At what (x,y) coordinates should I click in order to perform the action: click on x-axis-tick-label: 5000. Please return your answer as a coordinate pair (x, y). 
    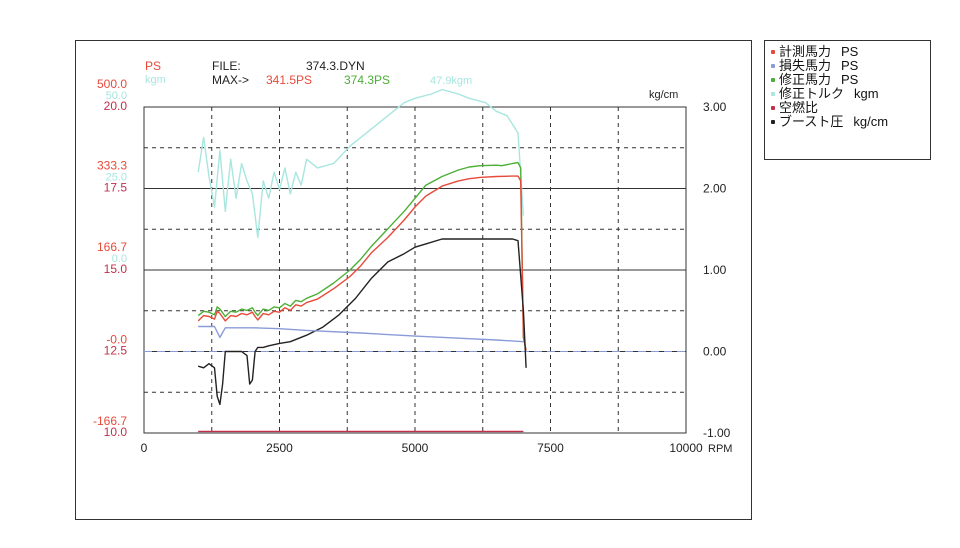
    Looking at the image, I should click on (415, 448).